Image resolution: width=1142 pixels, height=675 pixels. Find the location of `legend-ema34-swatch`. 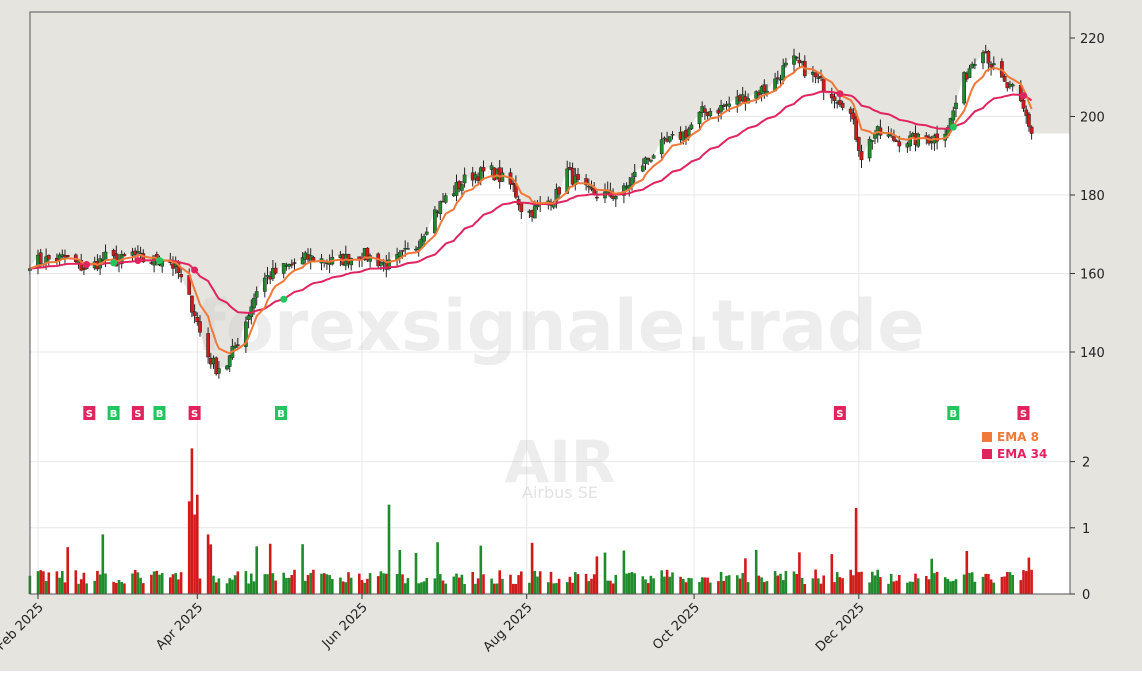

legend-ema34-swatch is located at coordinates (987, 454).